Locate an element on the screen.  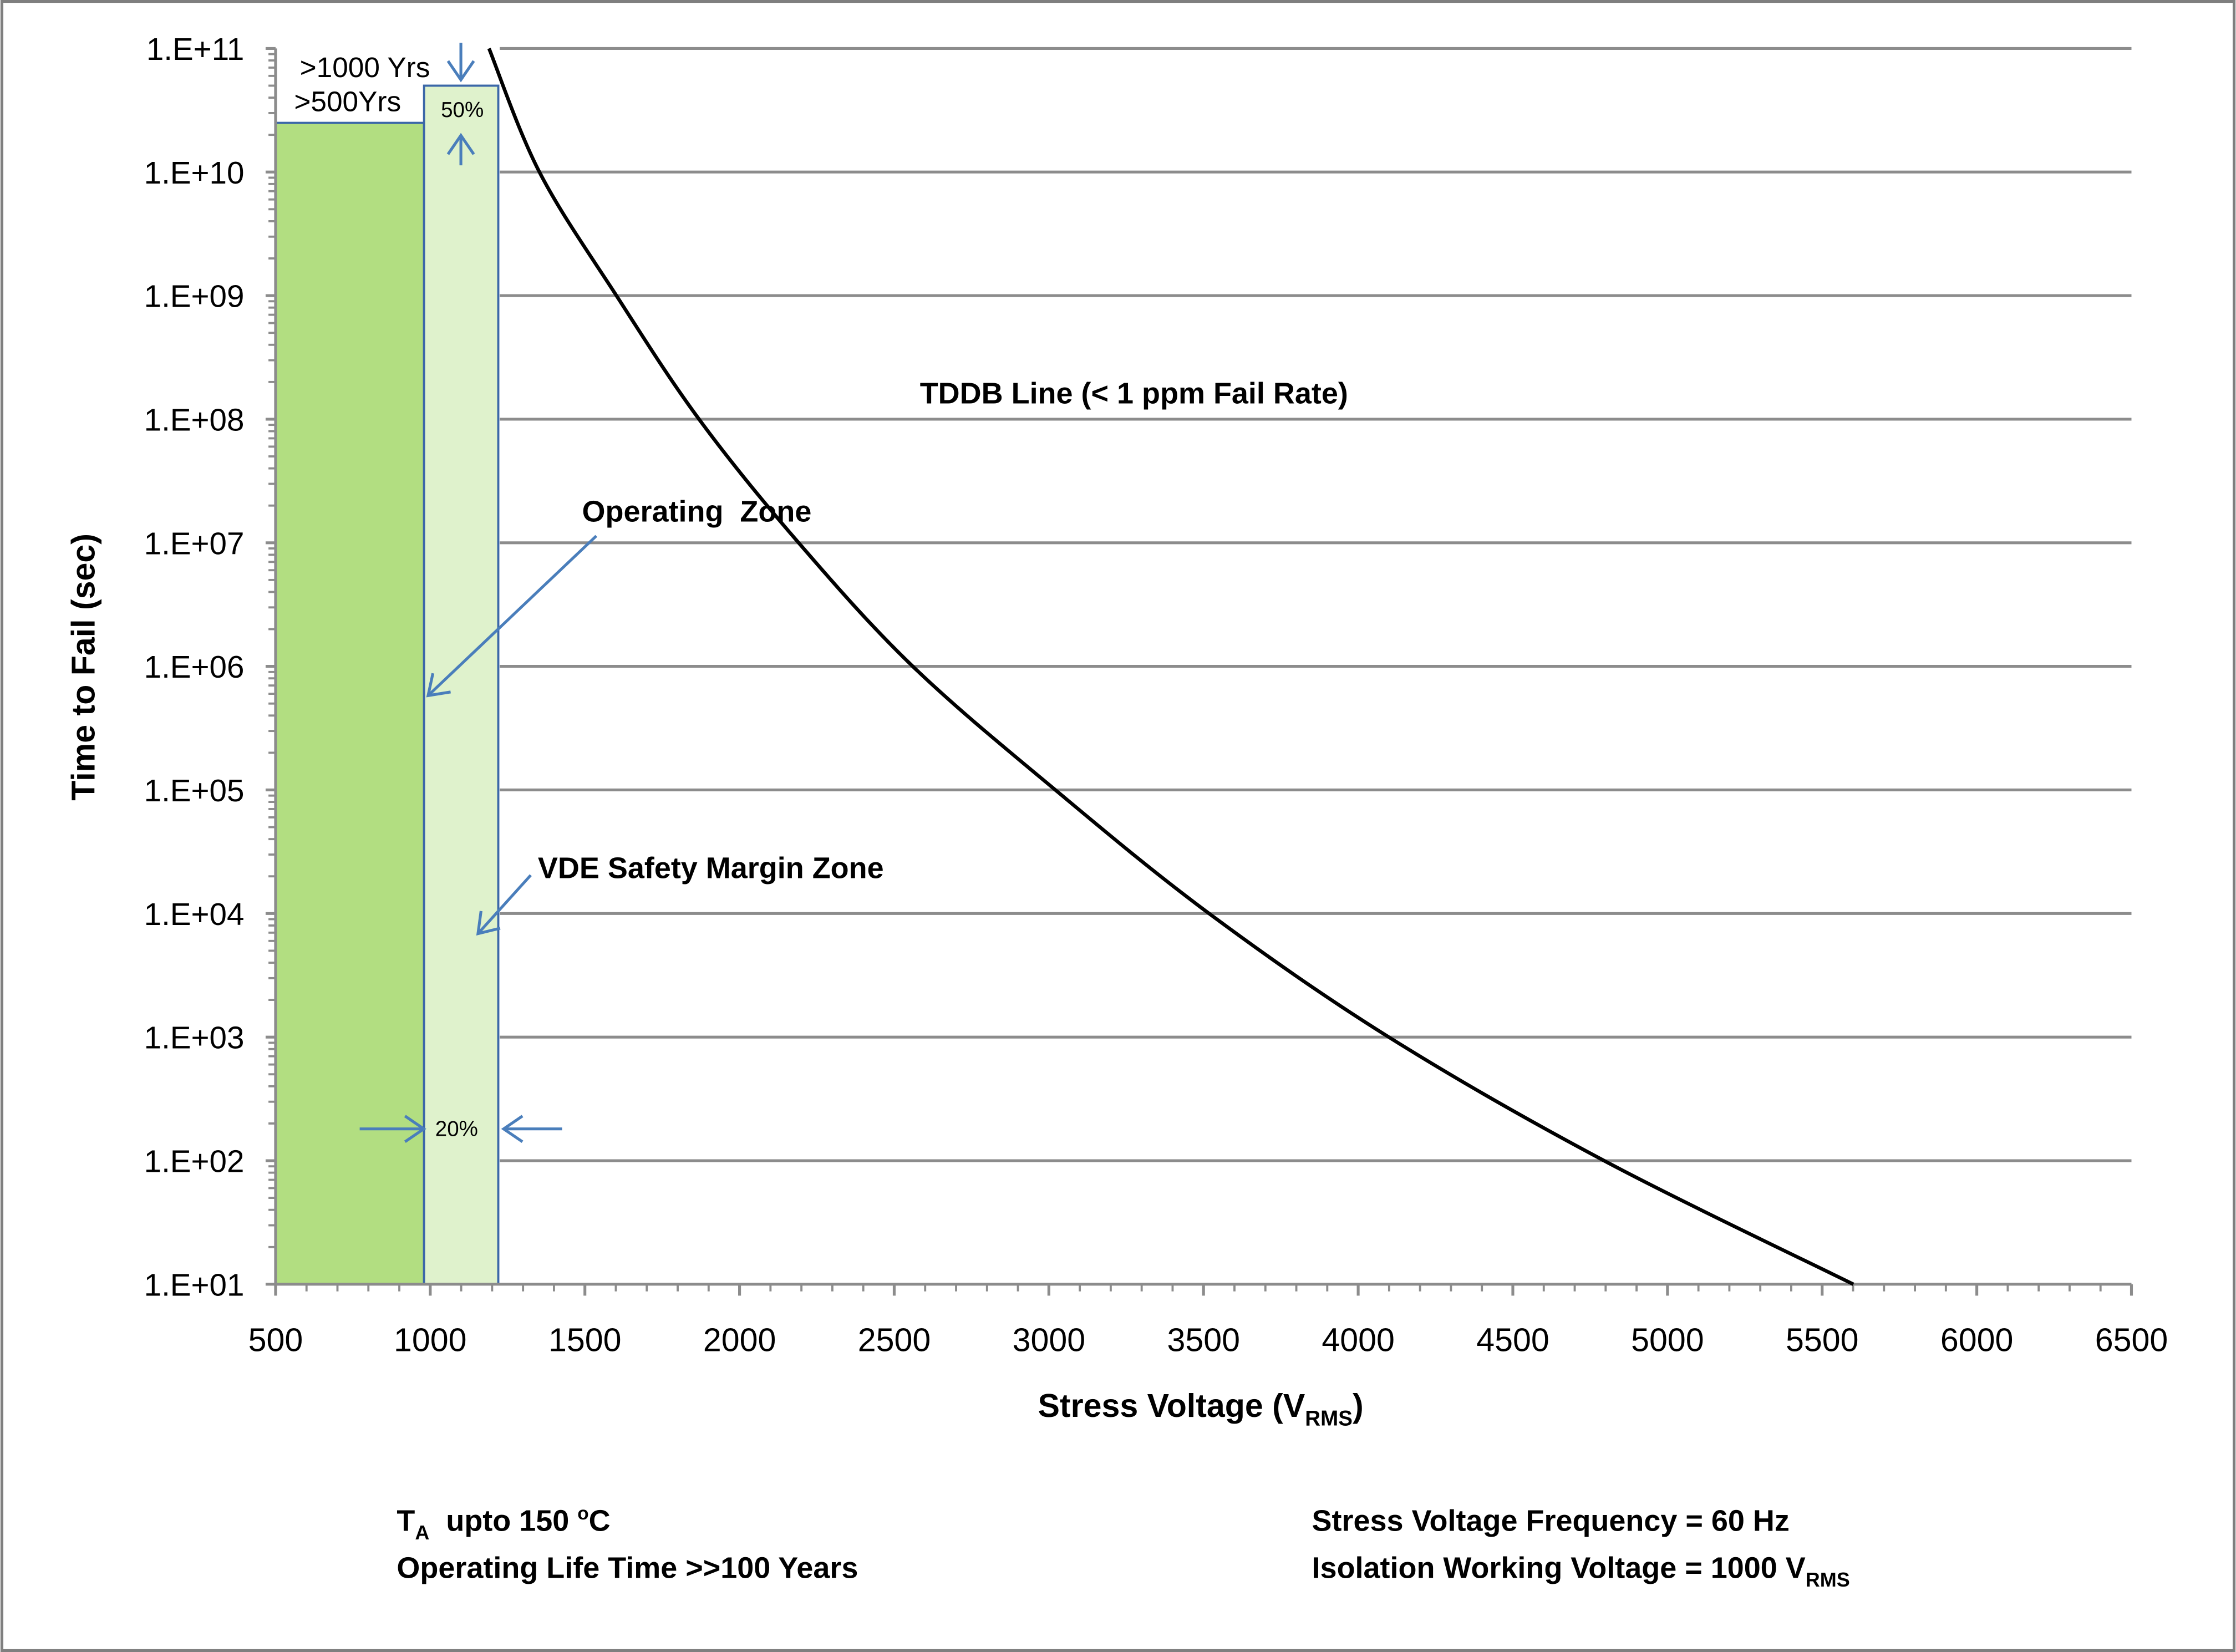
vde-zone-arrow-icon is located at coordinates (504, 905).